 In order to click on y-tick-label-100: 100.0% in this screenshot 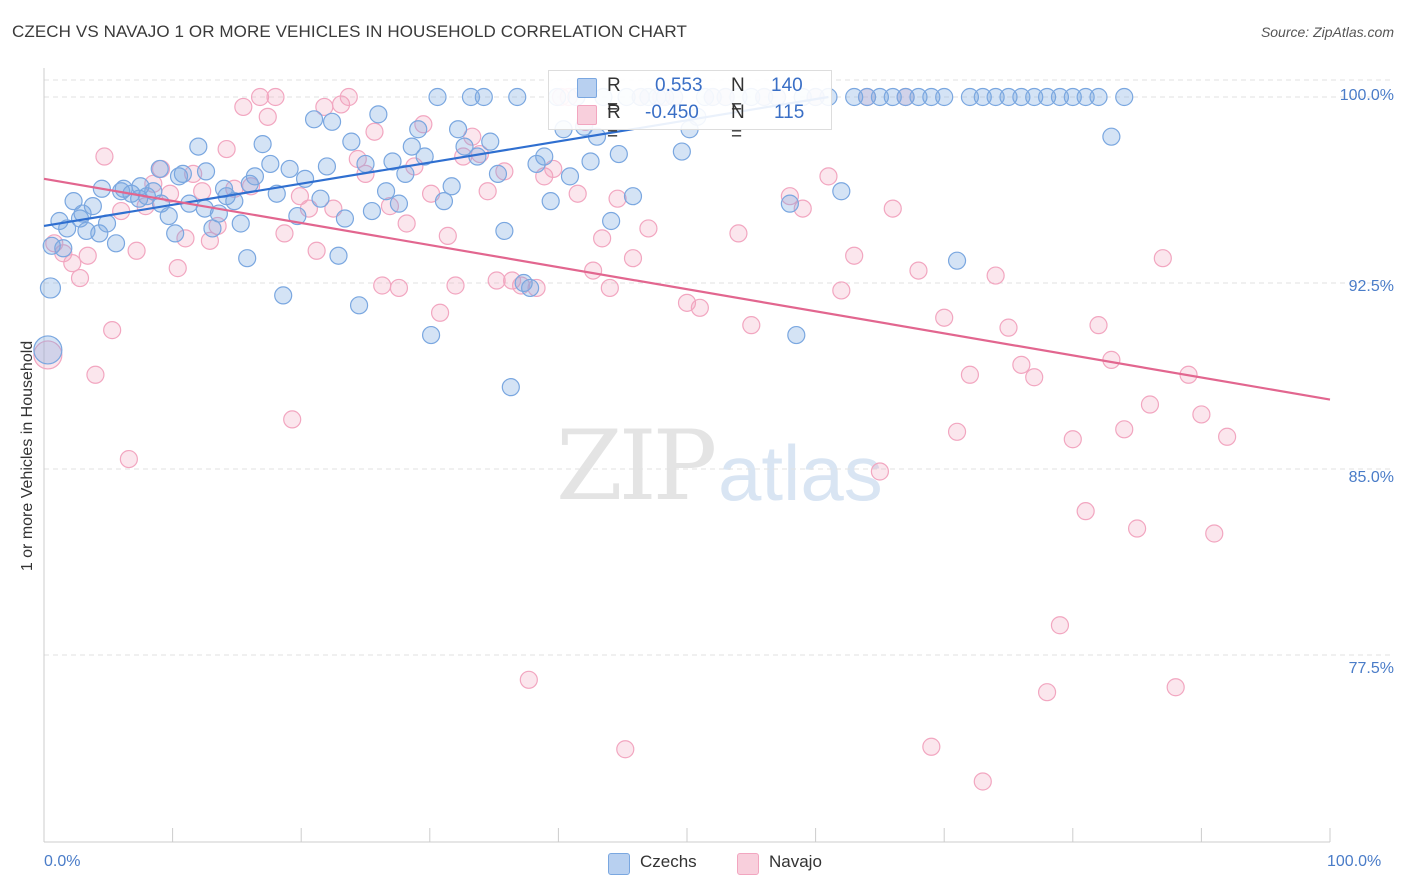, I will do `click(1366, 95)`.